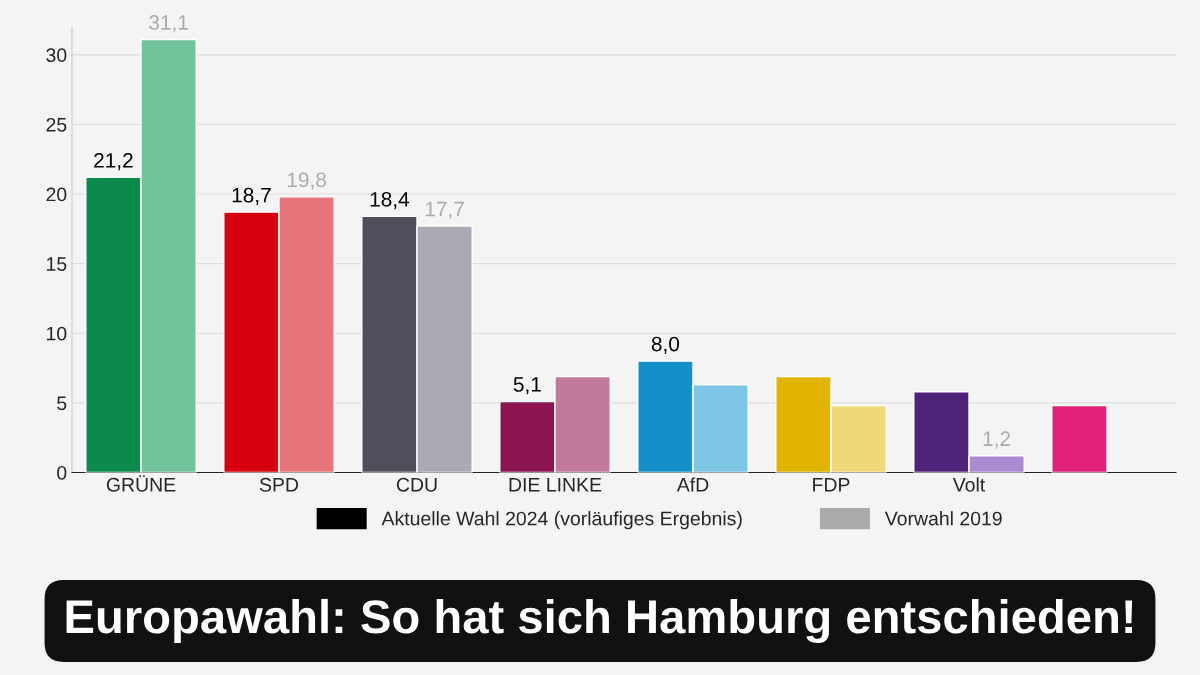  What do you see at coordinates (168, 24) in the screenshot?
I see `data-label: 31,1` at bounding box center [168, 24].